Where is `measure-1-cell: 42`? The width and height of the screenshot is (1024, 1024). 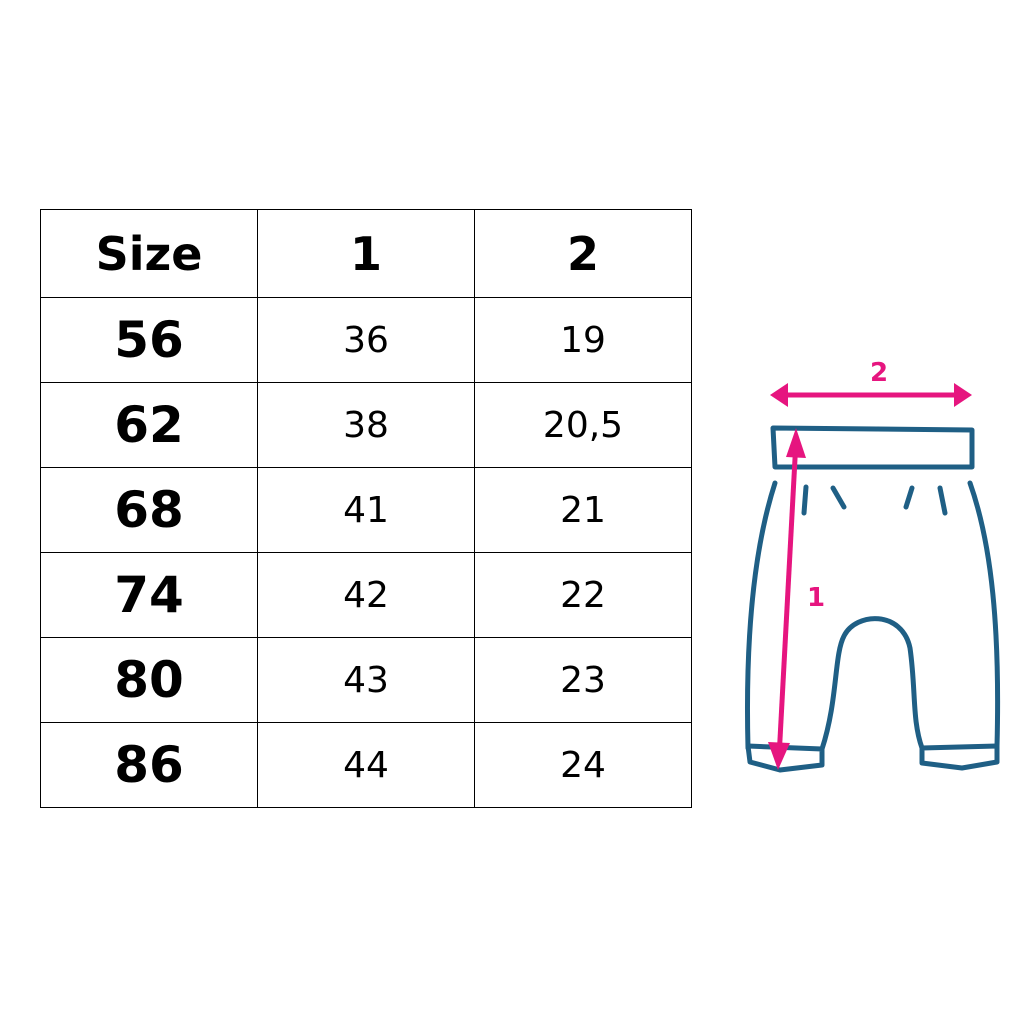
measure-1-cell: 42 is located at coordinates (366, 595).